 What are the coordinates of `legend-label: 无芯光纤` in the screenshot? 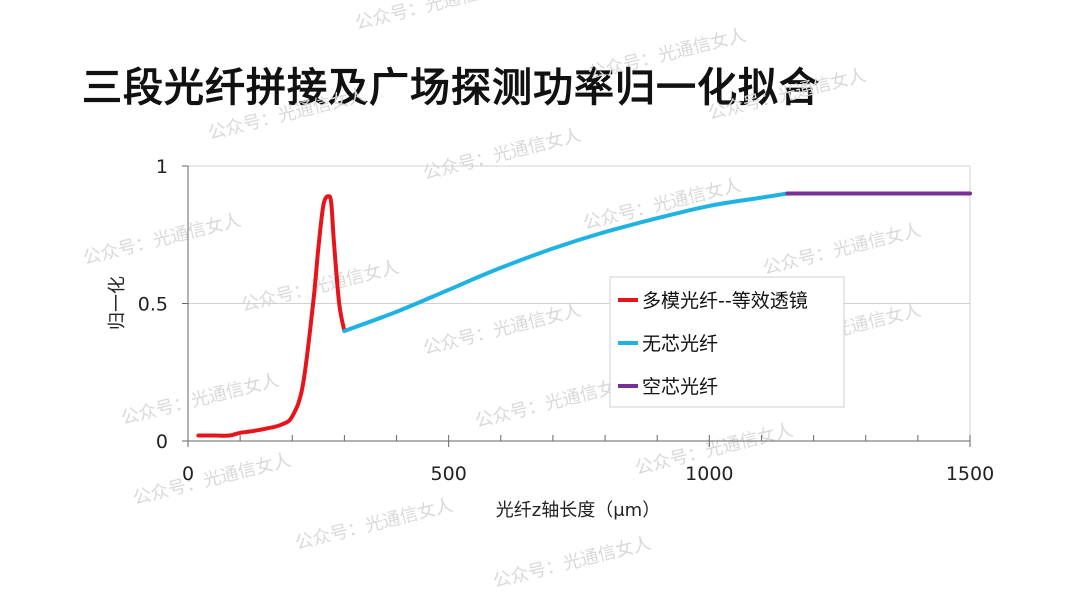 It's located at (680, 344).